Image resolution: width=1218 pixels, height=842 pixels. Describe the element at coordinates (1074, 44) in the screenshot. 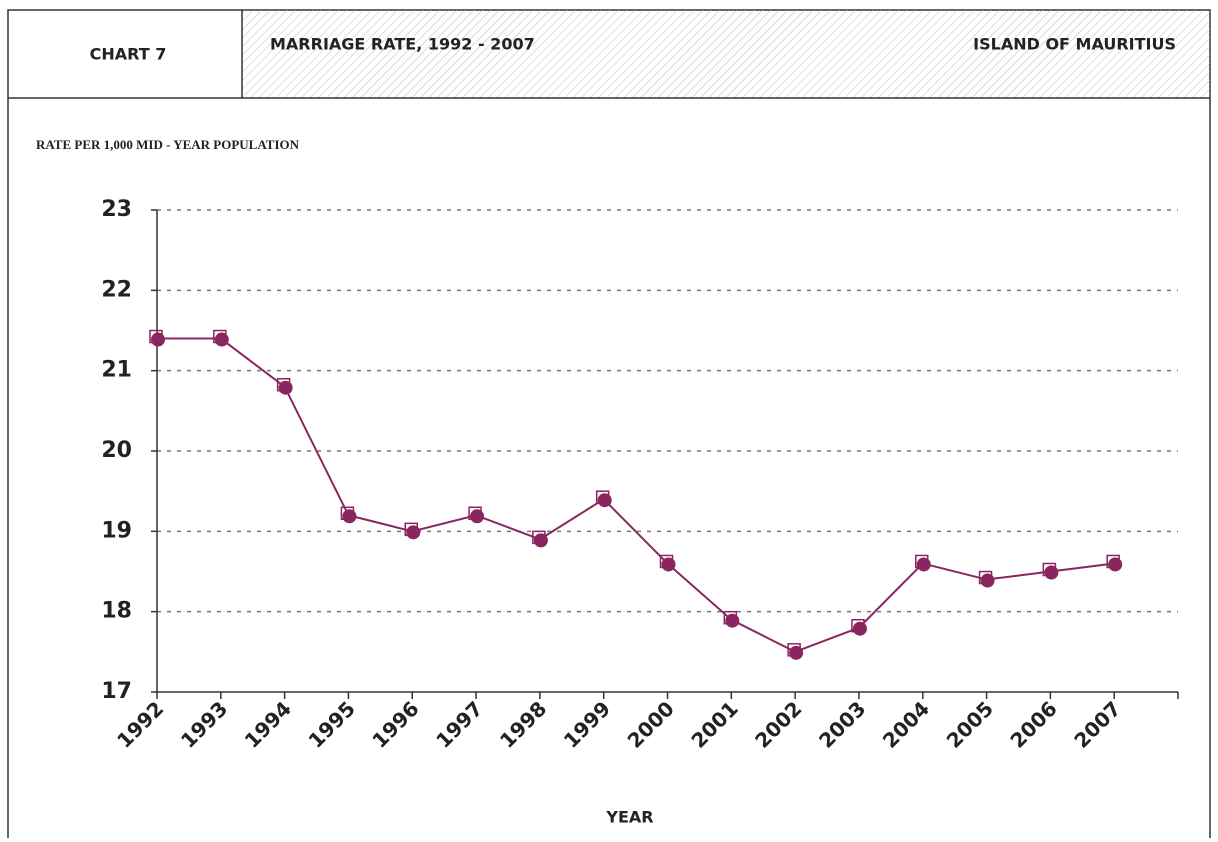

I see `region: ISLAND OF MAURITIUS` at that location.